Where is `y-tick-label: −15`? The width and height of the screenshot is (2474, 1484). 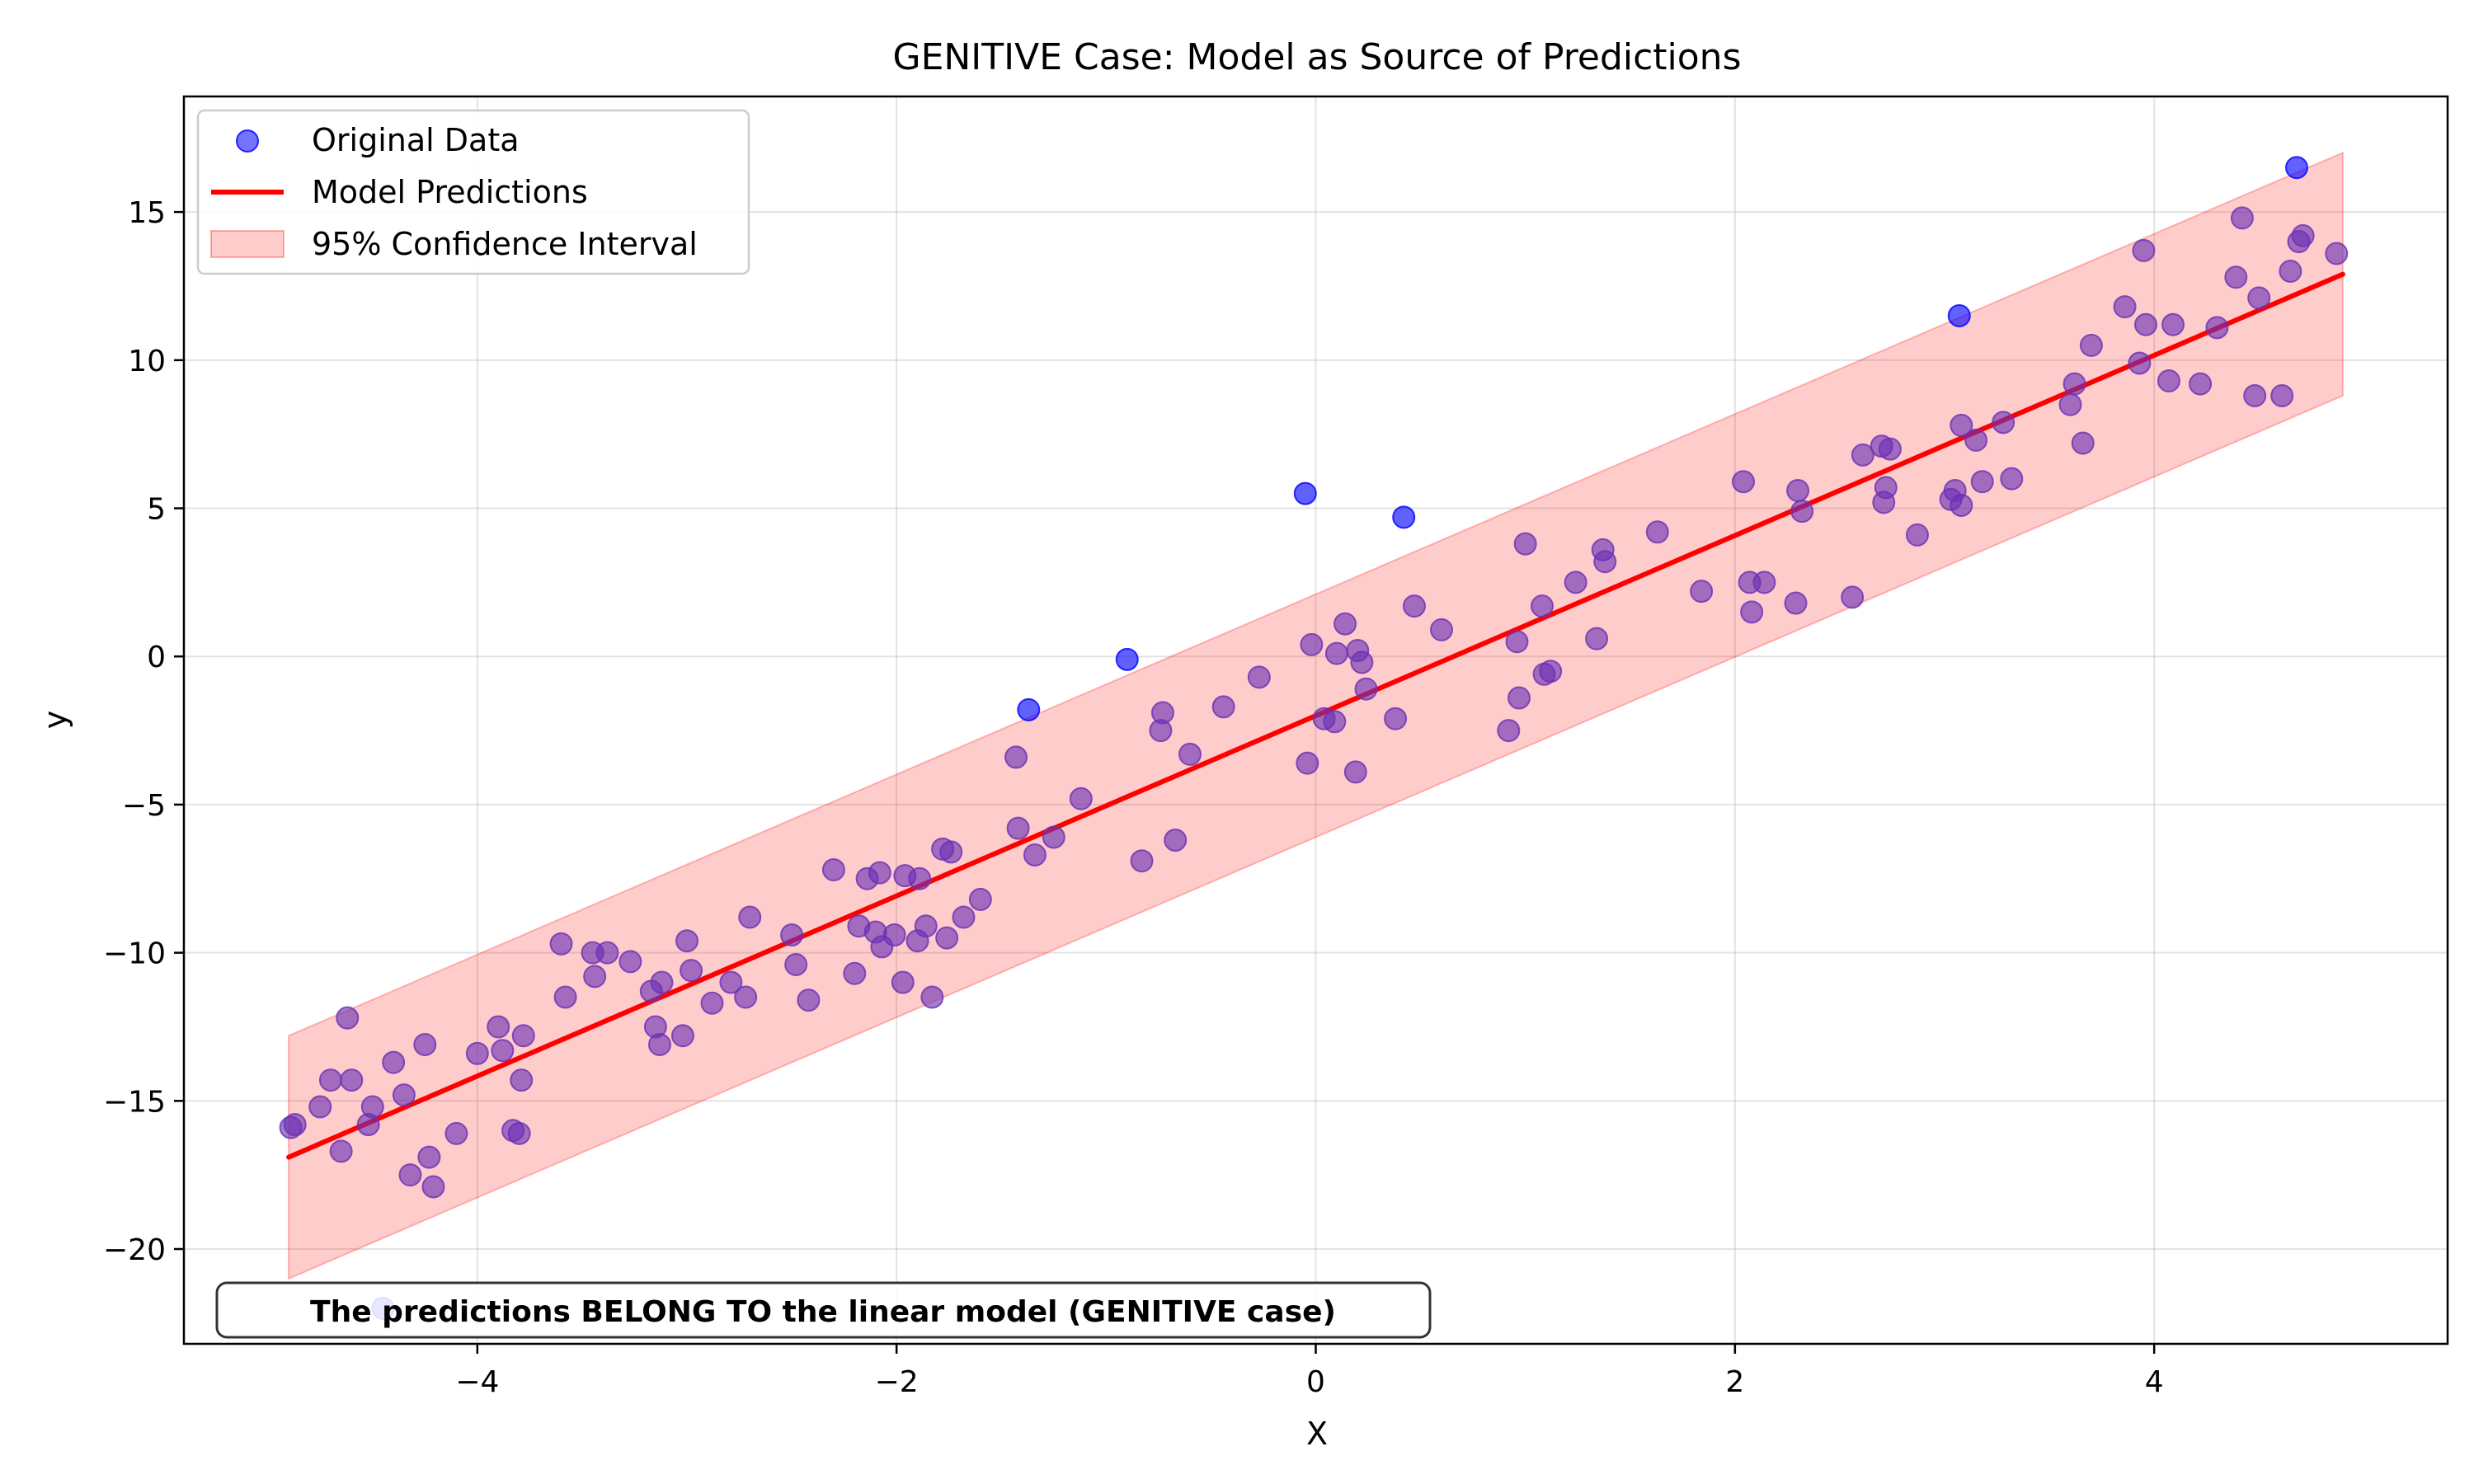 y-tick-label: −15 is located at coordinates (134, 1102).